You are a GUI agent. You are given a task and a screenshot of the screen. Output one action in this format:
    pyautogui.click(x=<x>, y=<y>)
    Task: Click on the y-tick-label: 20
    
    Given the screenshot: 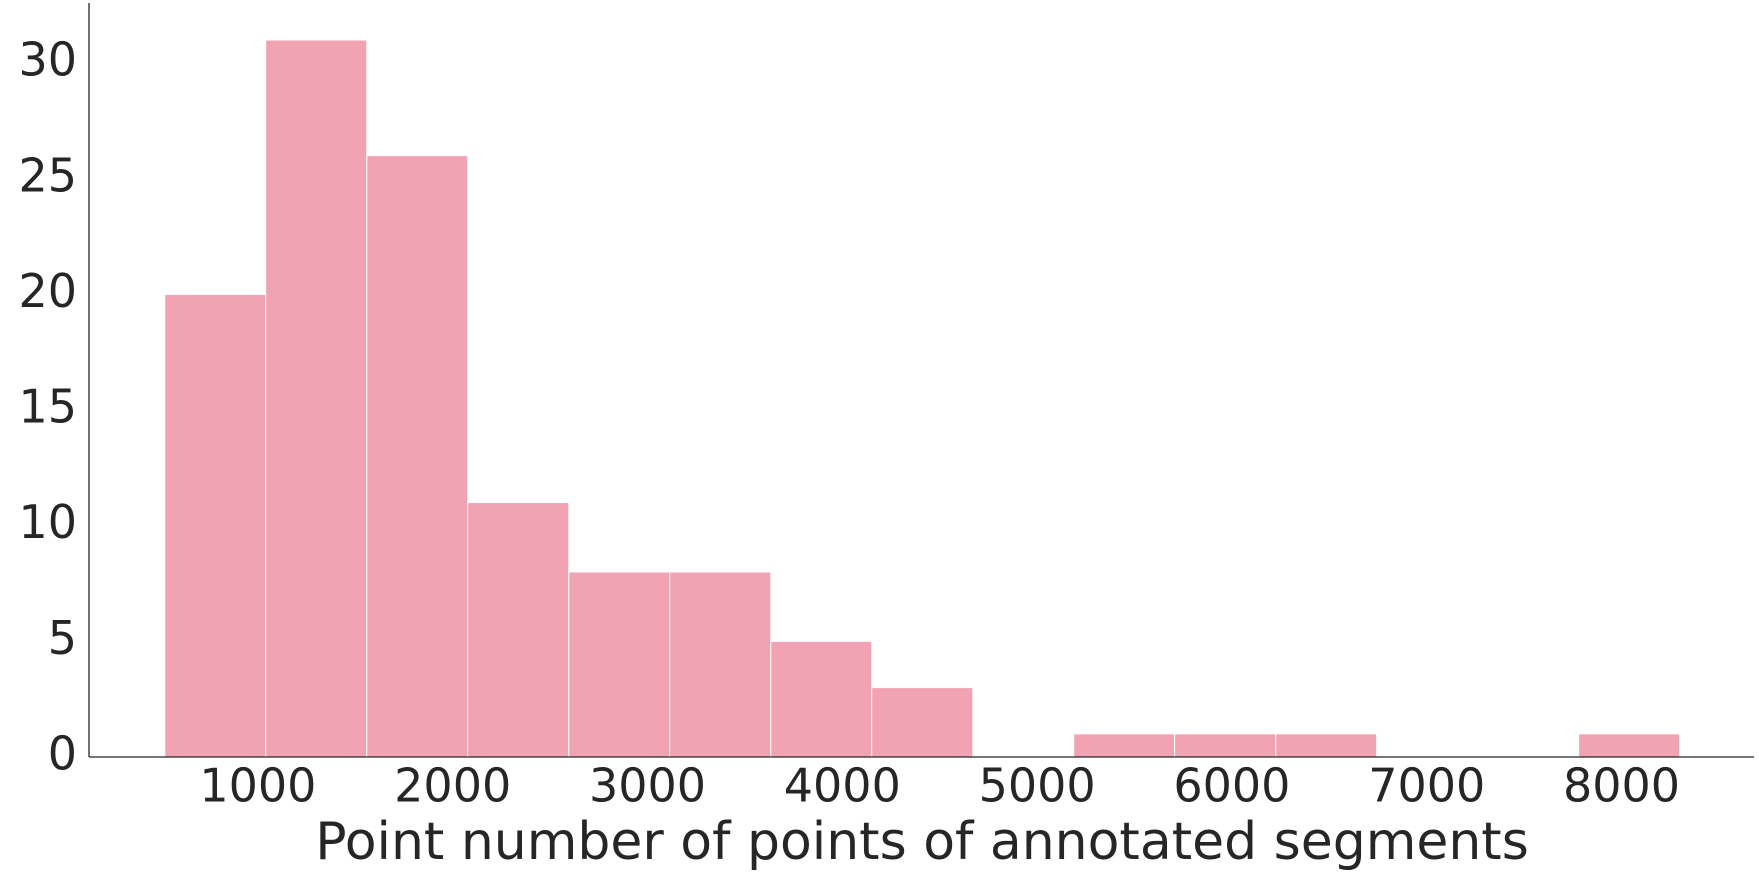 What is the action you would take?
    pyautogui.click(x=47, y=291)
    